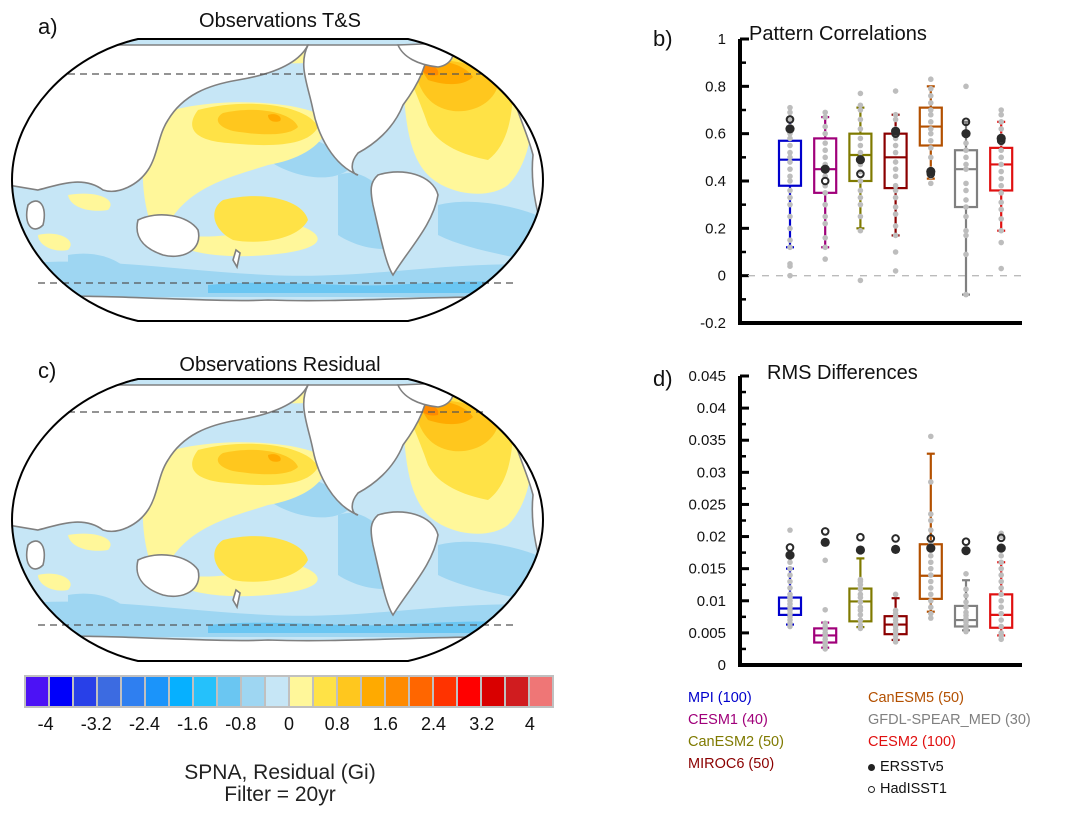 This screenshot has height=827, width=1072. Describe the element at coordinates (280, 365) in the screenshot. I see `panel-c-title: Observations Residual` at that location.